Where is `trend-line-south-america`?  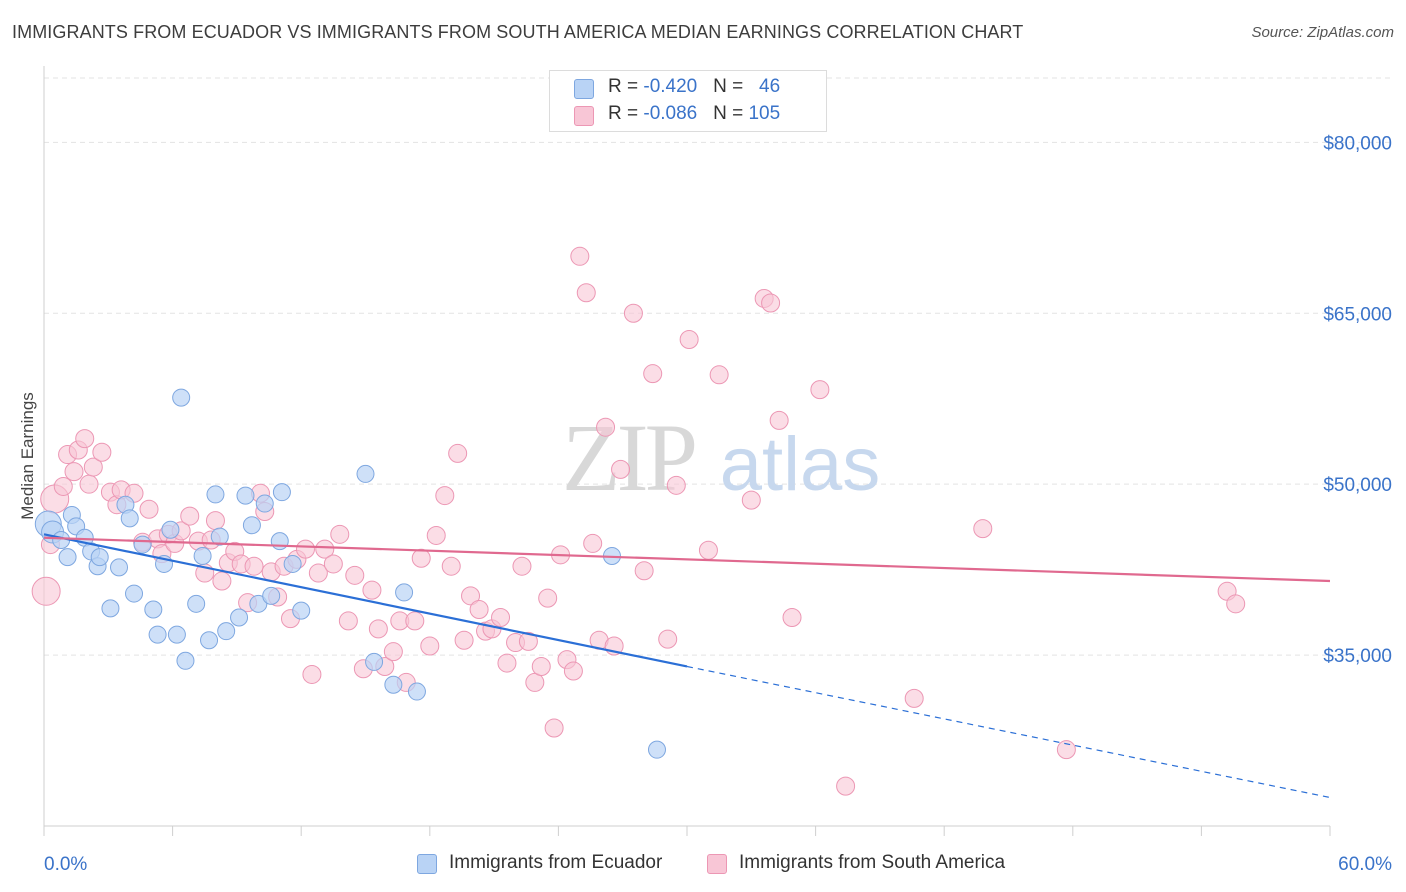 trend-line-south-america is located at coordinates (687, 559).